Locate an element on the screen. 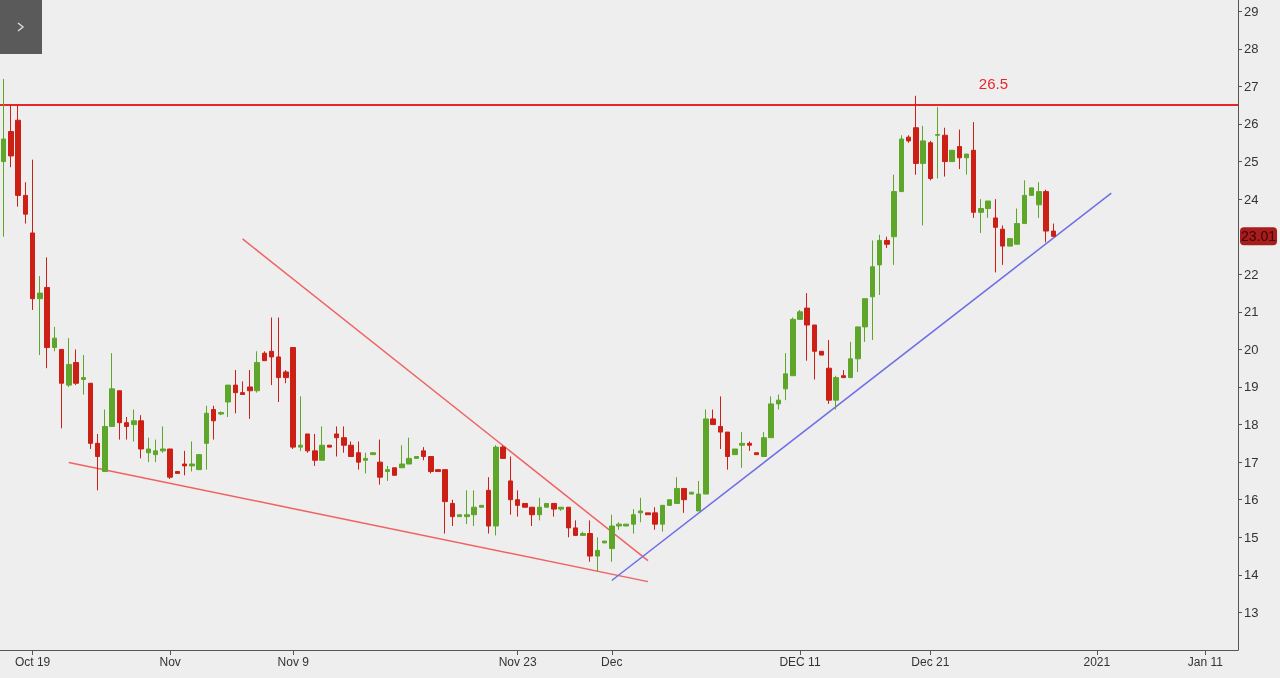  y-tick-label: 26 is located at coordinates (1251, 124).